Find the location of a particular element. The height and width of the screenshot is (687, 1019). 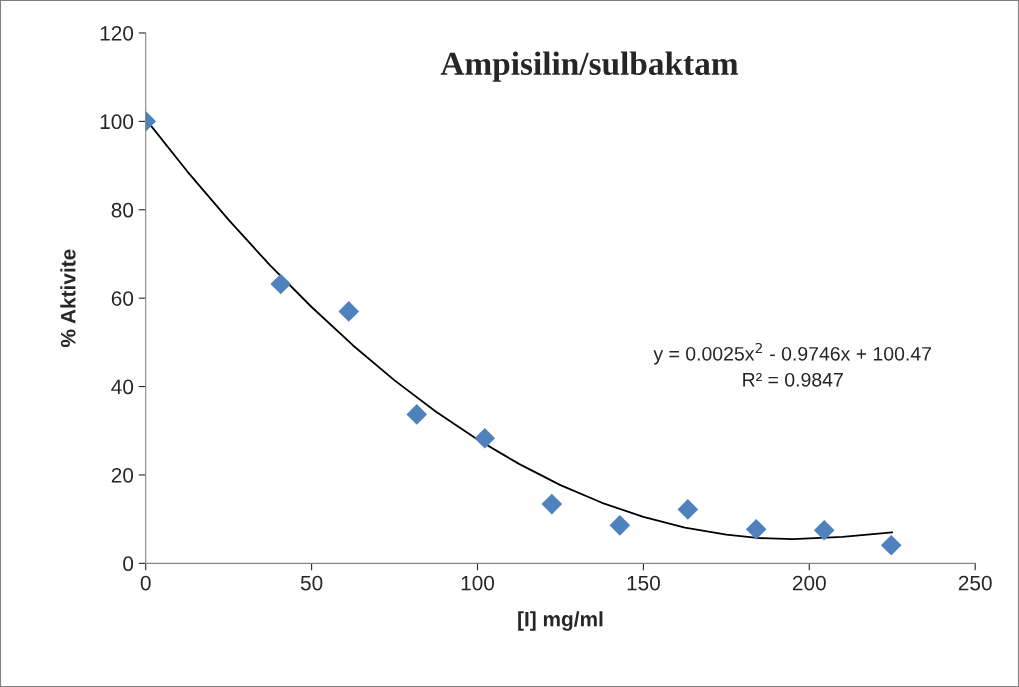

text: Ampisilin/sulbaktam is located at coordinates (589, 66).